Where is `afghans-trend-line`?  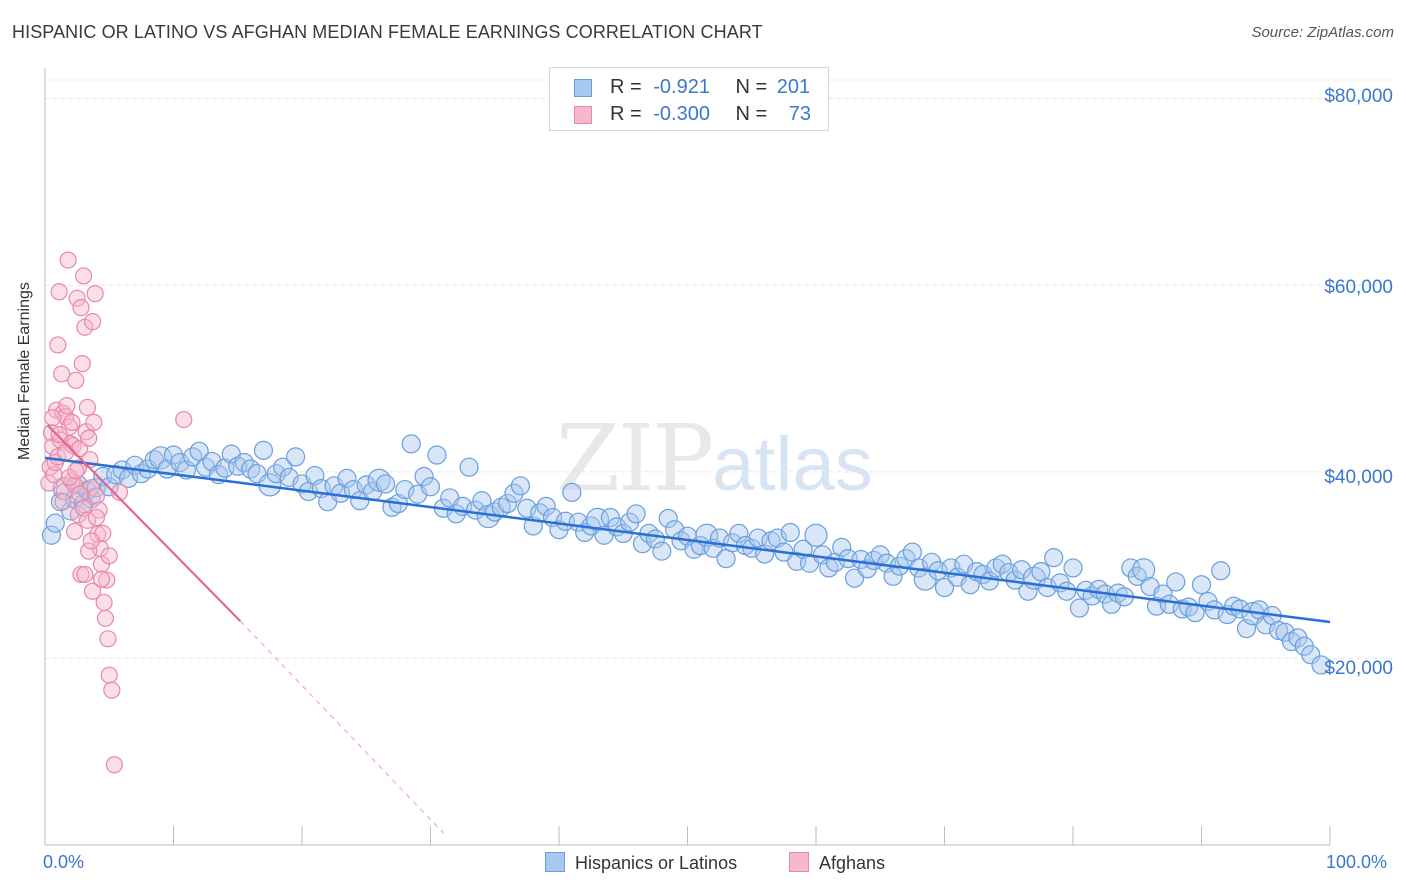
afghans-trend-line is located at coordinates (144, 523).